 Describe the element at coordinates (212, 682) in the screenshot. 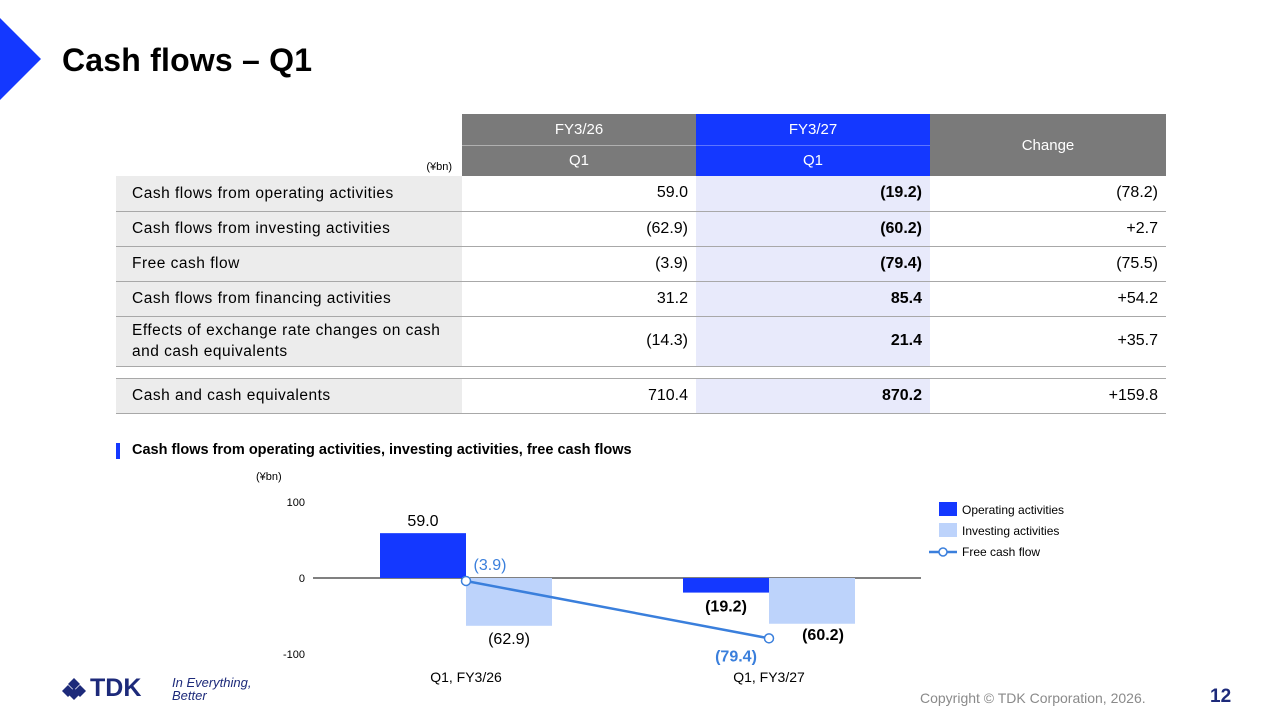

I see `tagline-line1: In Everything,` at that location.